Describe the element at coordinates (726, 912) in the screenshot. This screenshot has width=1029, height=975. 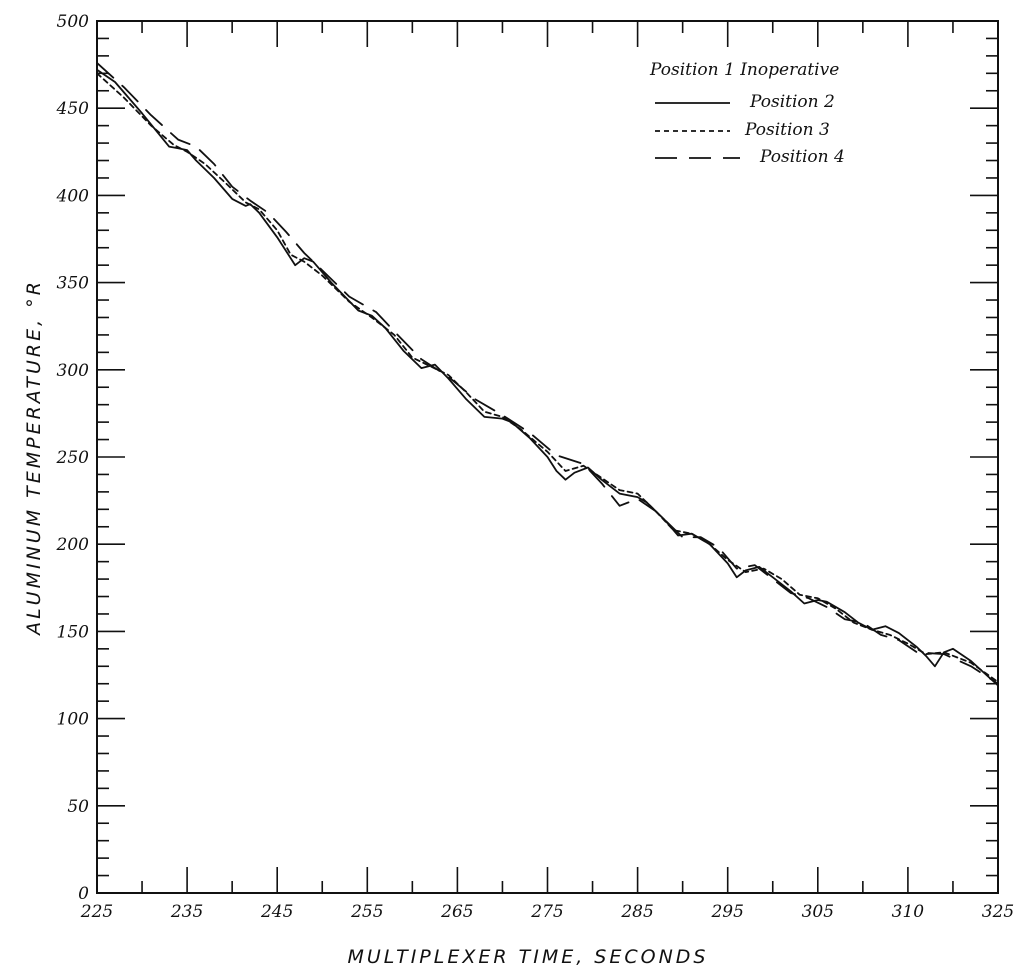
I see `x-tick-label: 295` at that location.